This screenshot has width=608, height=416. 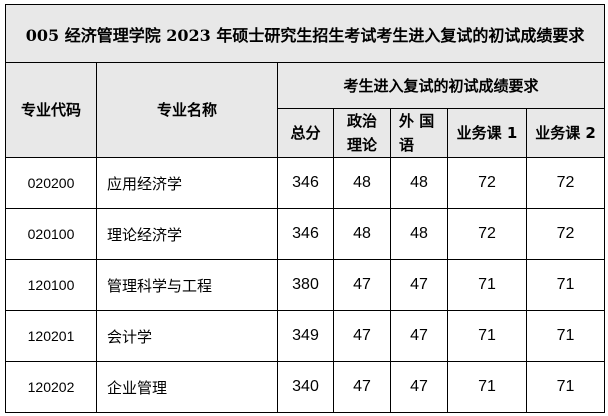 What do you see at coordinates (305, 33) in the screenshot?
I see `table-title: 005 经济管理学院 2023 年硕士研究生招生考试考生进入复试的初试成绩要求` at bounding box center [305, 33].